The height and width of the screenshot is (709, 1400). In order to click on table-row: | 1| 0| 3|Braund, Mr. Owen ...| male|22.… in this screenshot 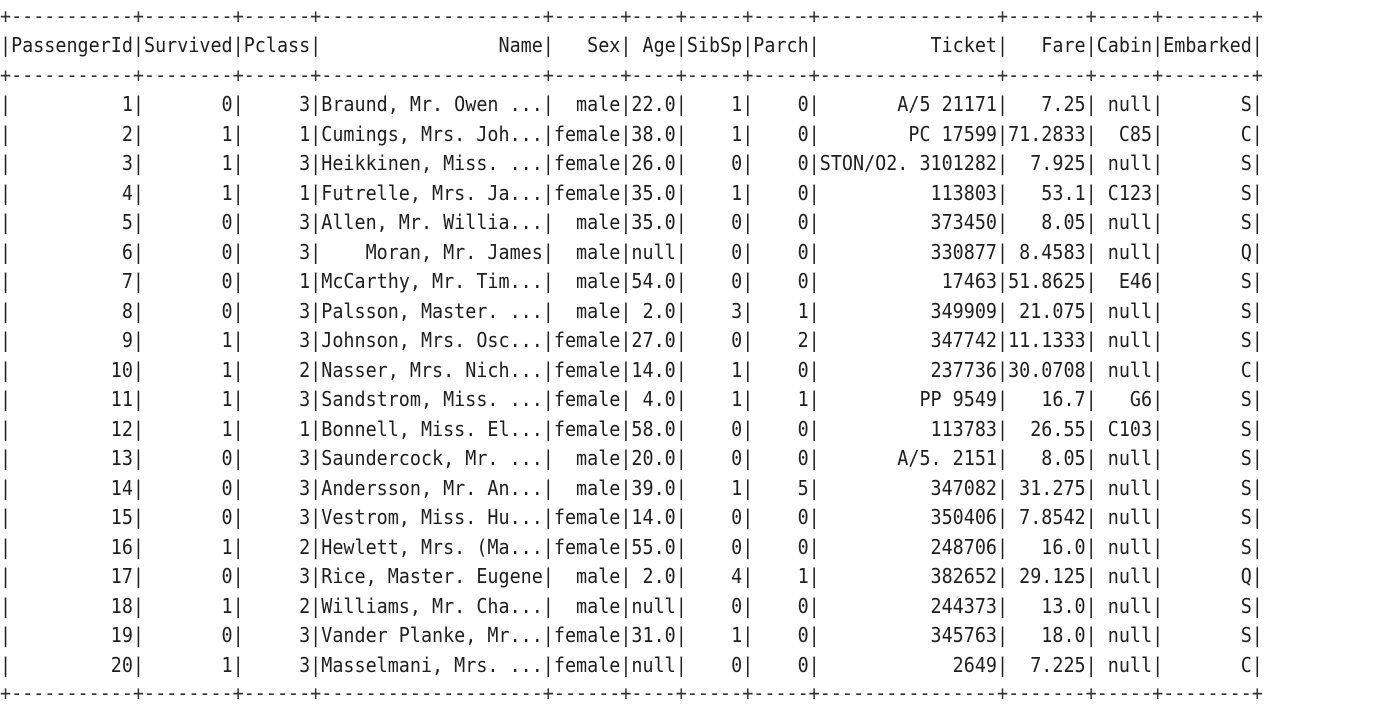, I will do `click(631, 104)`.